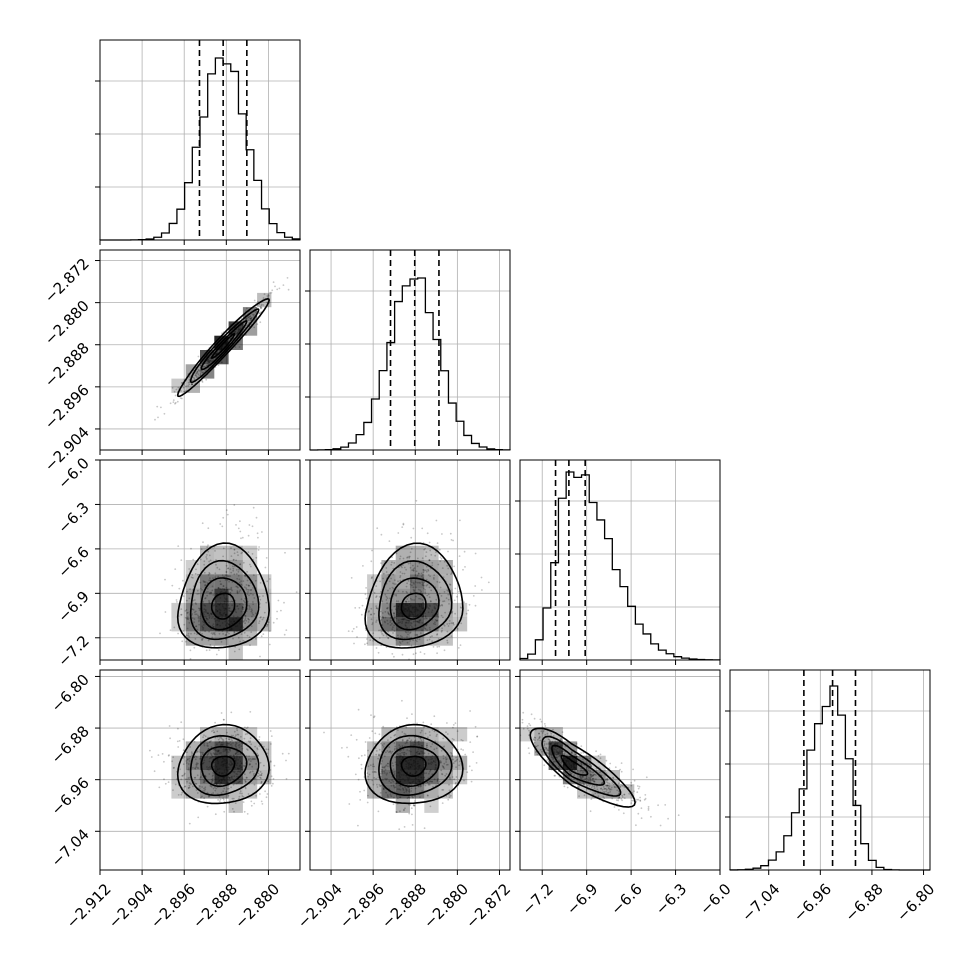  I want to click on x-tick-label: −2.904, so click(320, 906).